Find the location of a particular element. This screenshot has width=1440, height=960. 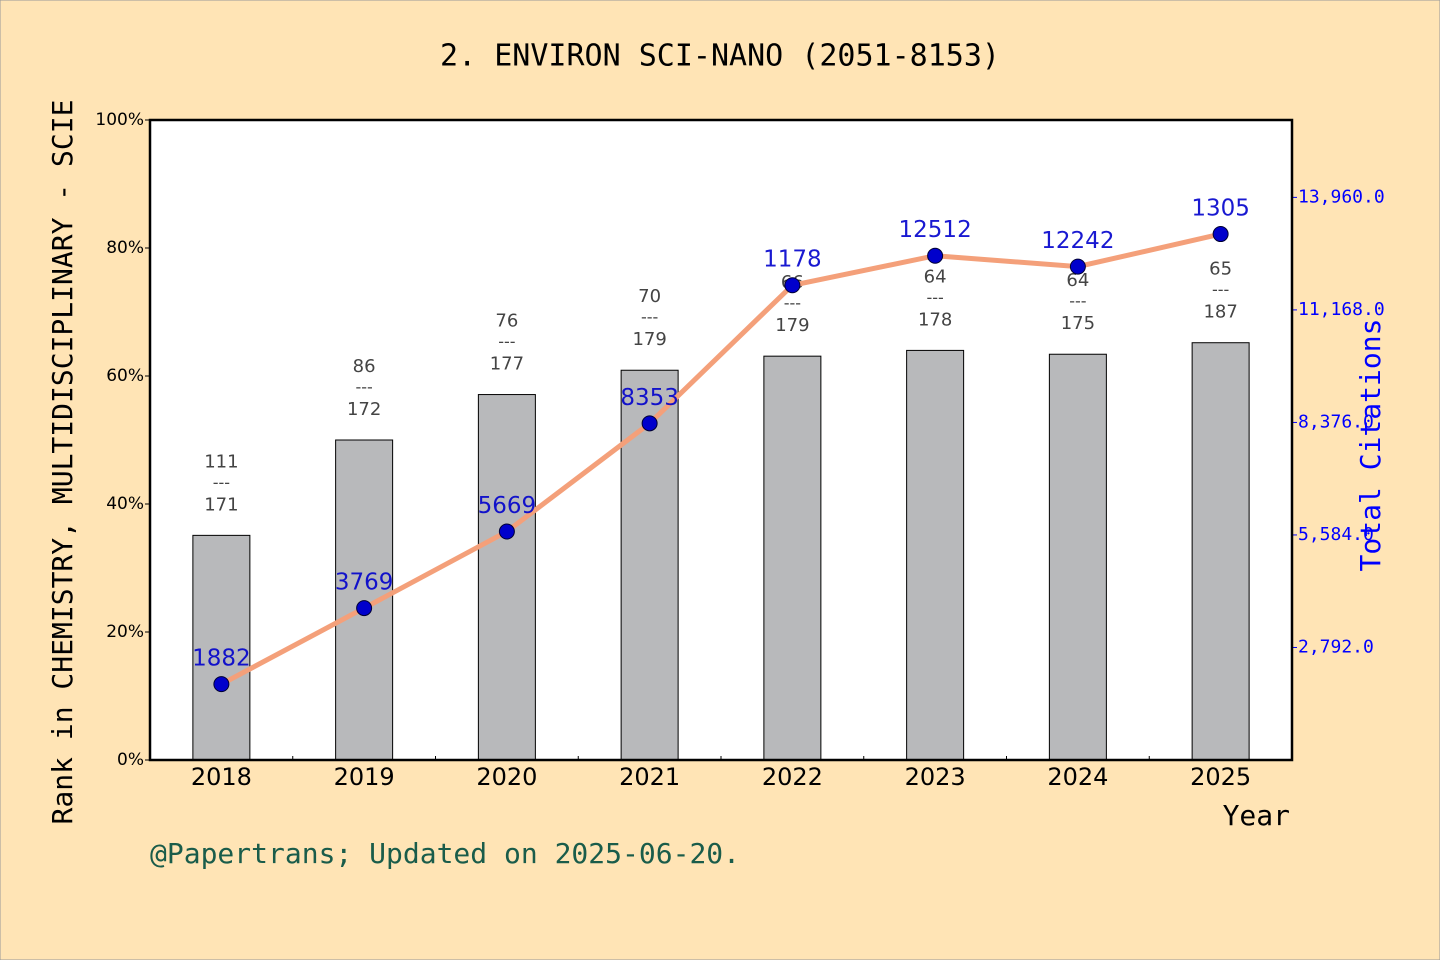

total-label: 187 is located at coordinates (1220, 312).